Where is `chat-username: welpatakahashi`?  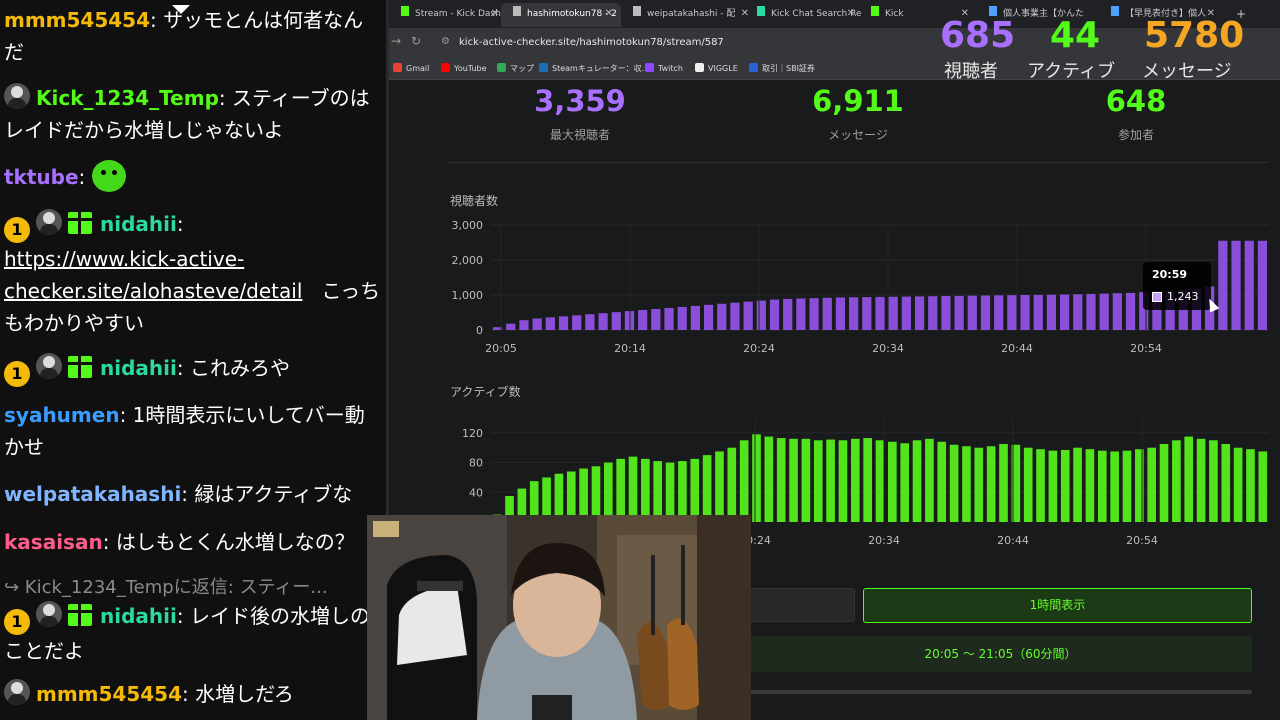 chat-username: welpatakahashi is located at coordinates (93, 494).